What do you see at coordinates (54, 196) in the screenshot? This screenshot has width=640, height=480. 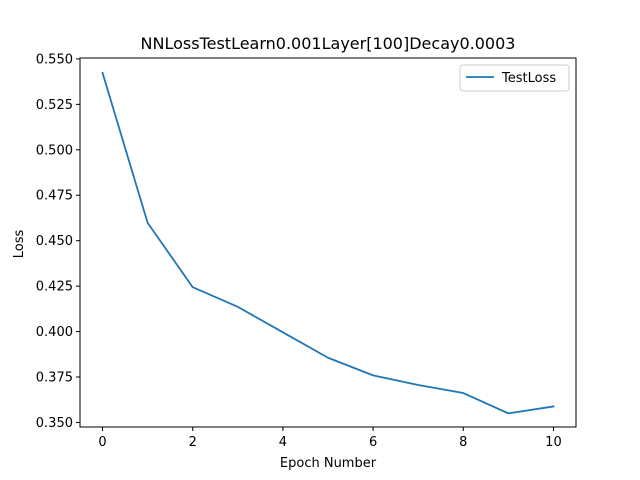 I see `y-tick-label: 0.475` at bounding box center [54, 196].